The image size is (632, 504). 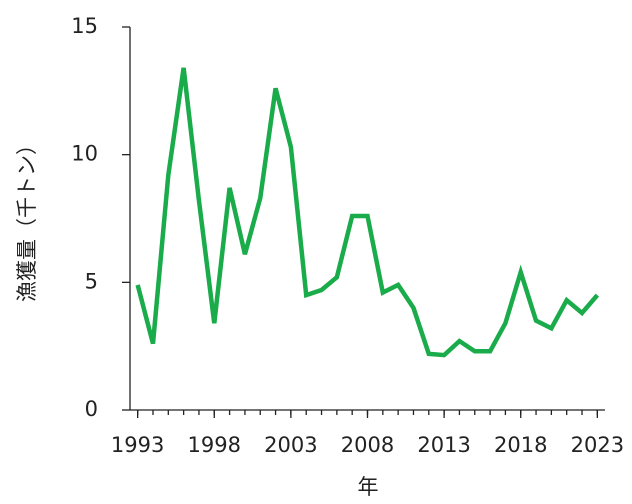 What do you see at coordinates (290, 445) in the screenshot?
I see `x-tick-label: 2003` at bounding box center [290, 445].